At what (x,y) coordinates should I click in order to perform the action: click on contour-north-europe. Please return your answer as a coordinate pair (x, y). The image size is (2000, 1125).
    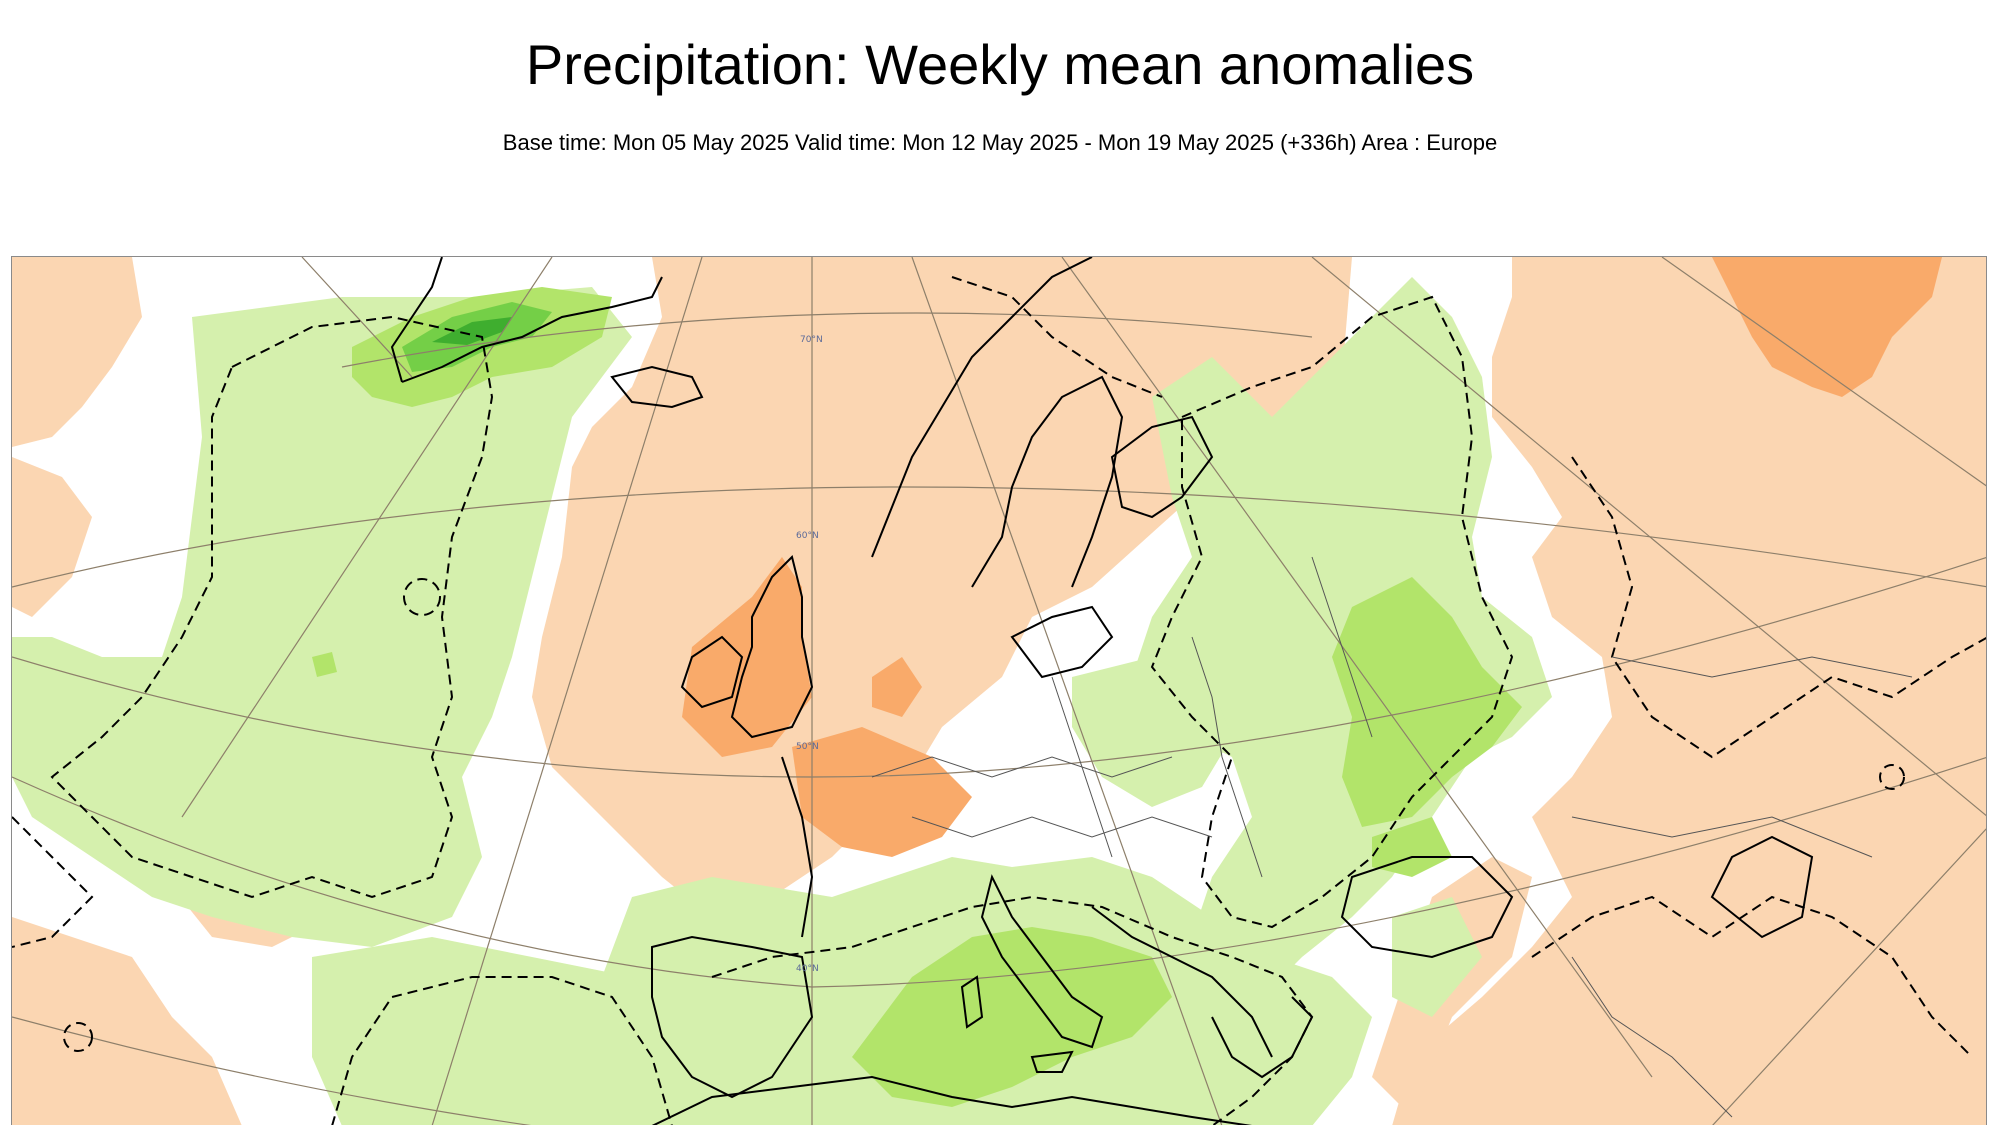
    Looking at the image, I should click on (1057, 337).